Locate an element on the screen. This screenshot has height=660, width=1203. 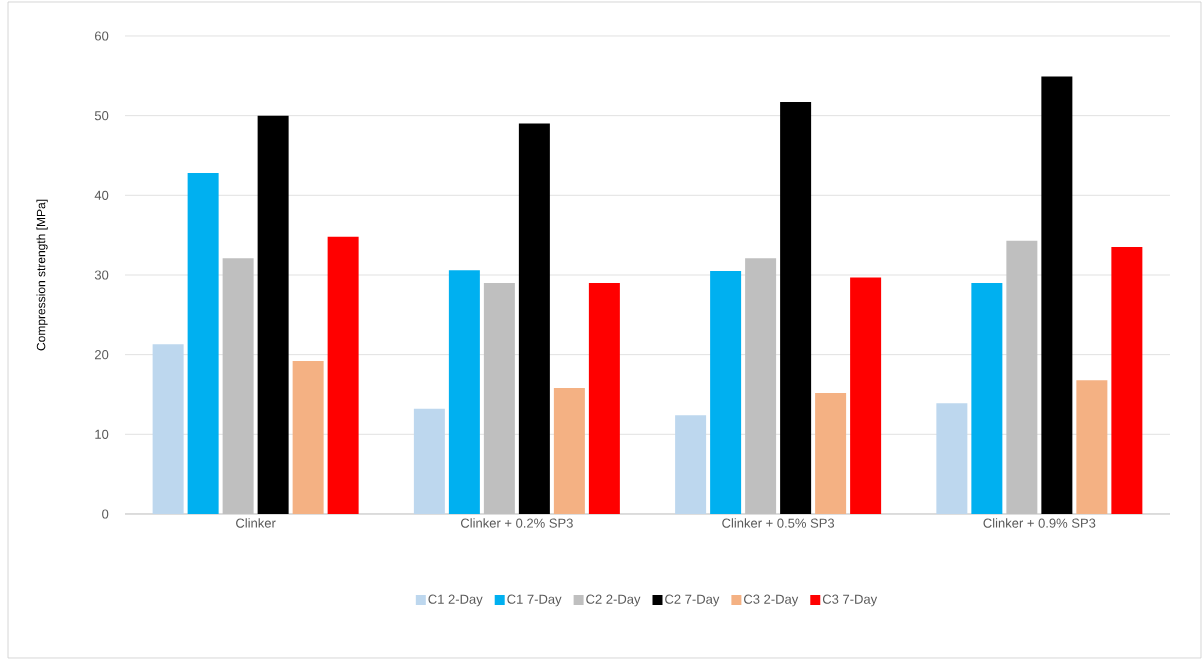
y-tick-label: 40 is located at coordinates (101, 195).